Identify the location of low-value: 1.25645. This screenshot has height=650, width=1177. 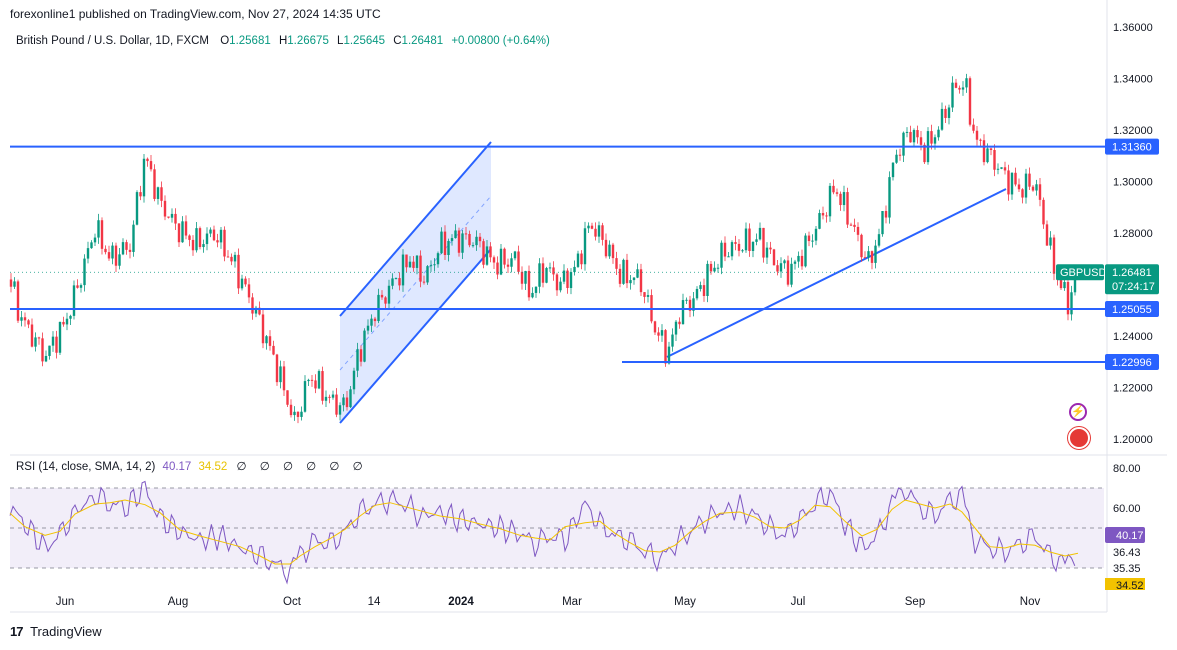
(364, 41).